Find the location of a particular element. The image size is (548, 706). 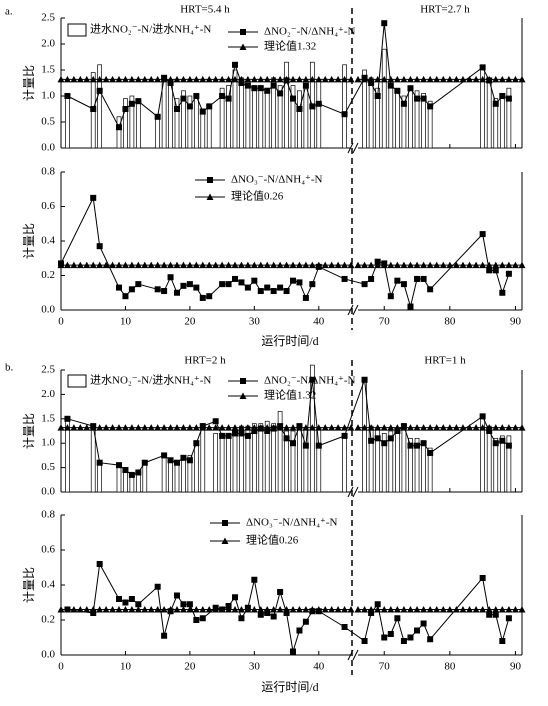

x-axis-label: 运行时间/d is located at coordinates (289, 687).